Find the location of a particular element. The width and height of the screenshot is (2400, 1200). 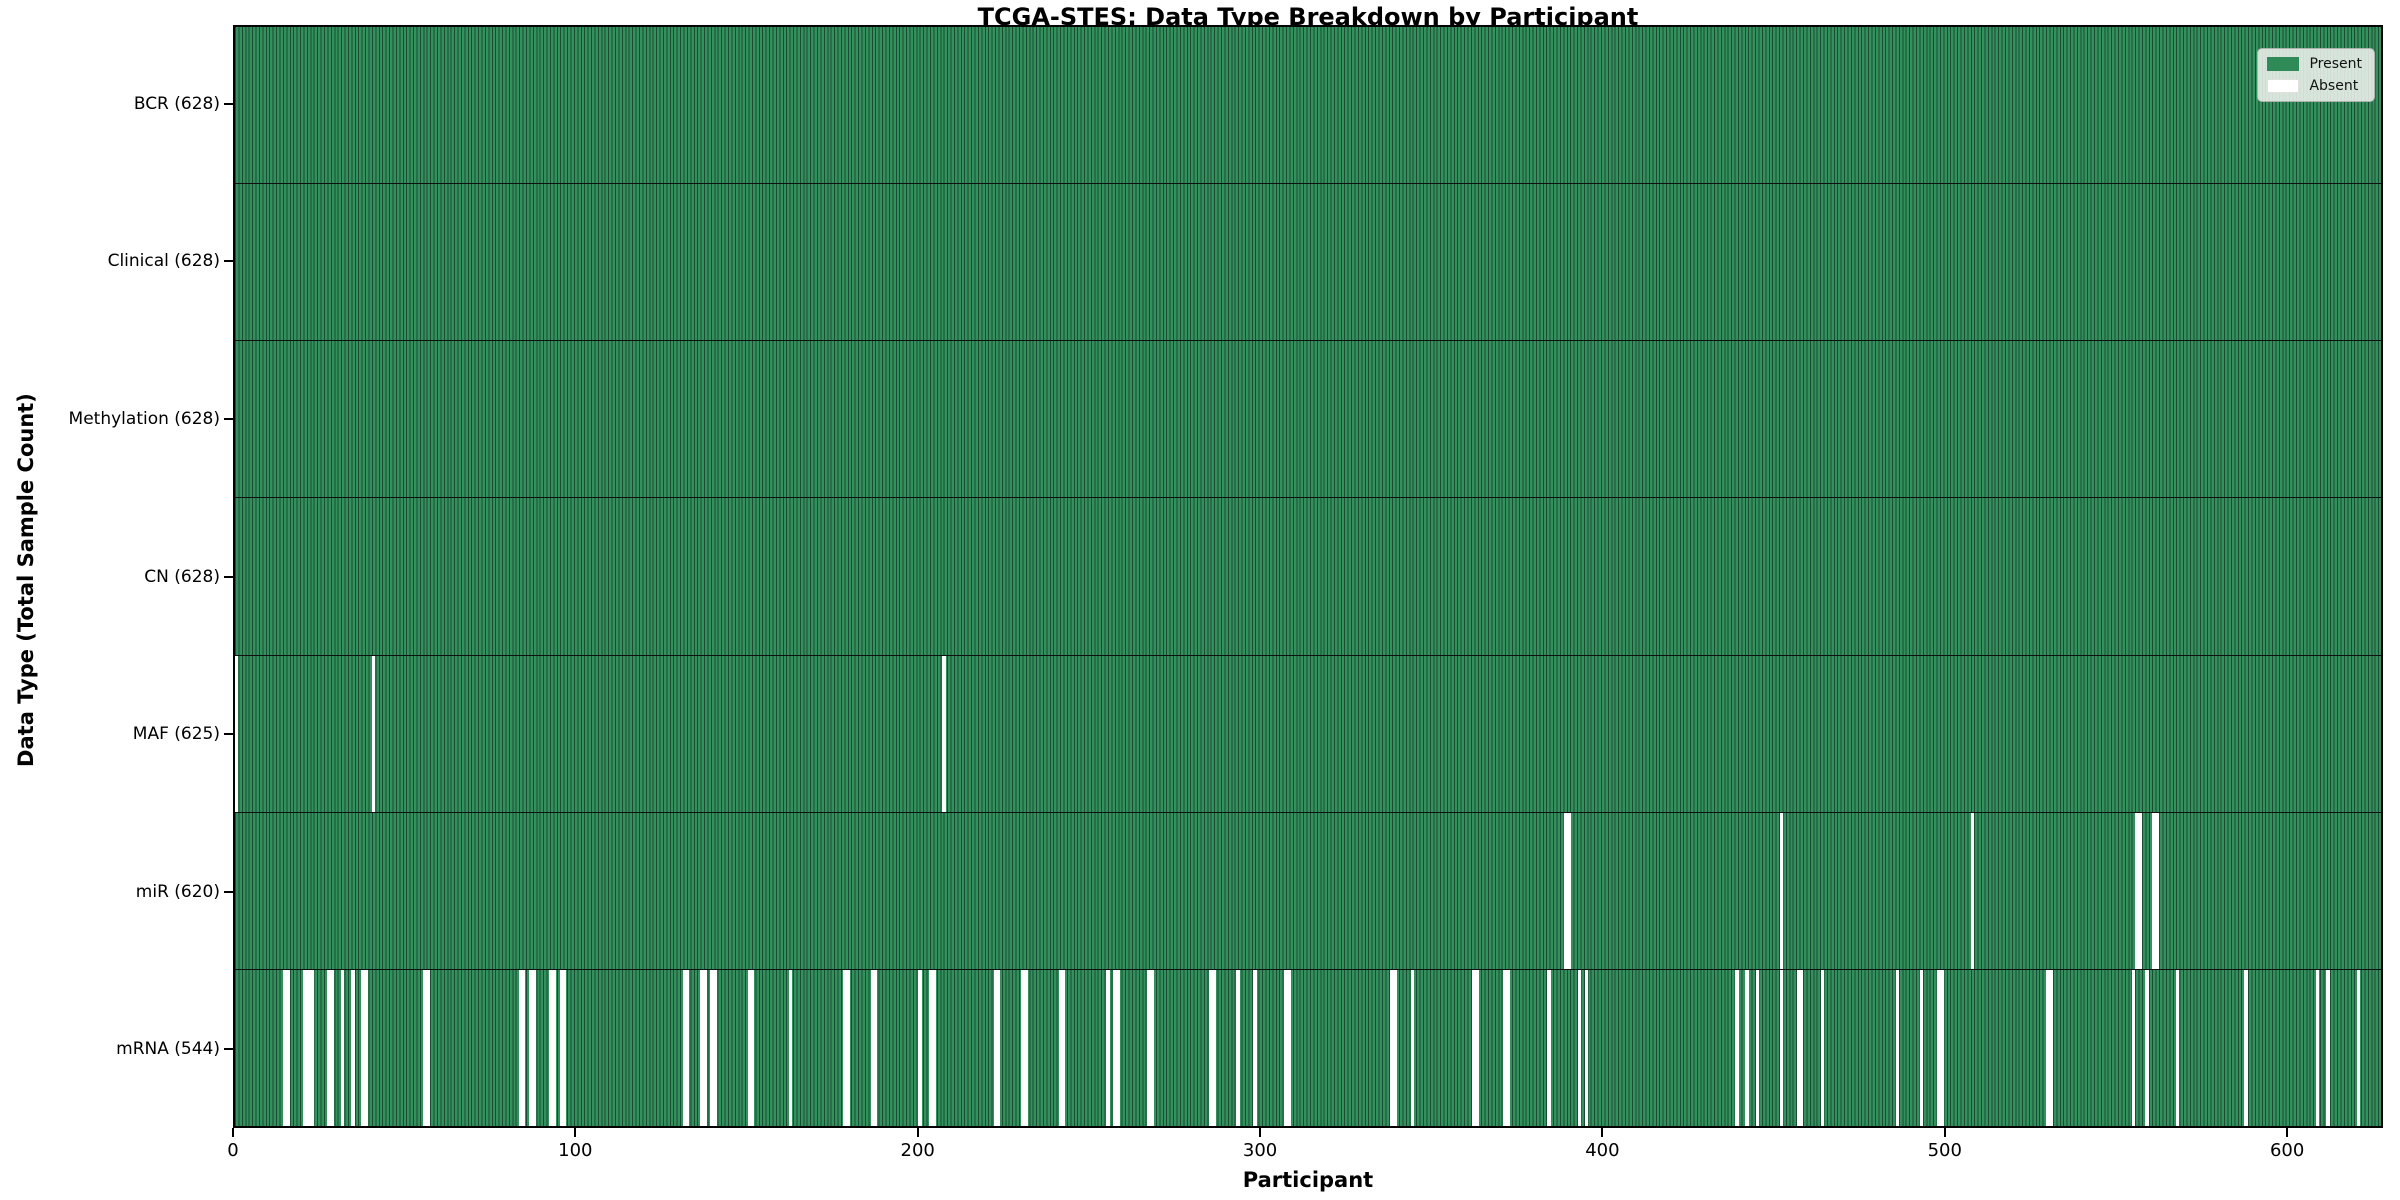

legend-swatch-icon is located at coordinates (2283, 86).